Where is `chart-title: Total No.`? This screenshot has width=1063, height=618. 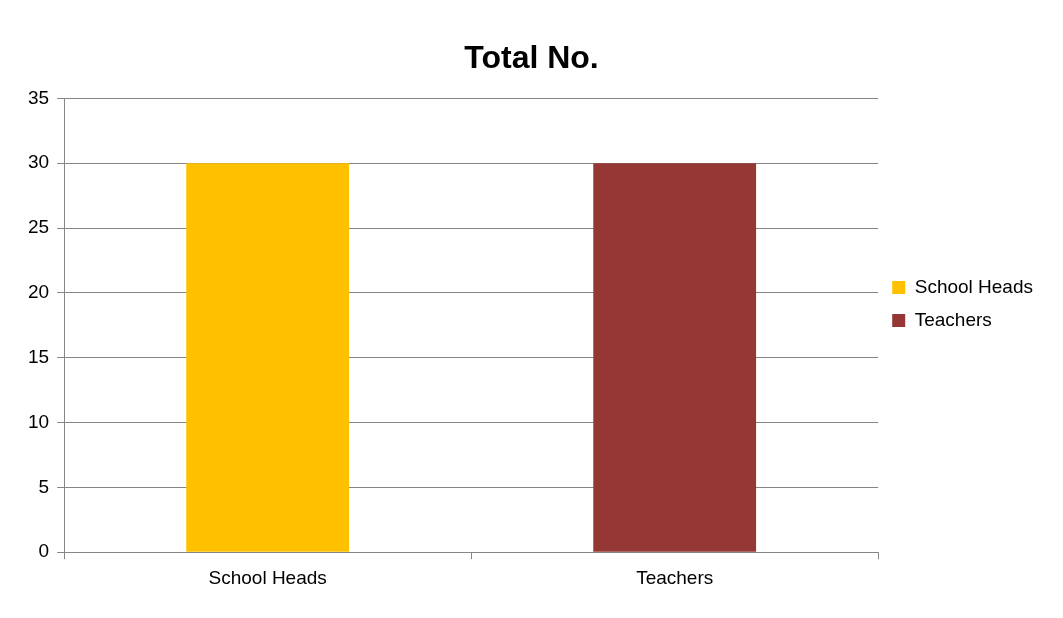 chart-title: Total No. is located at coordinates (531, 57).